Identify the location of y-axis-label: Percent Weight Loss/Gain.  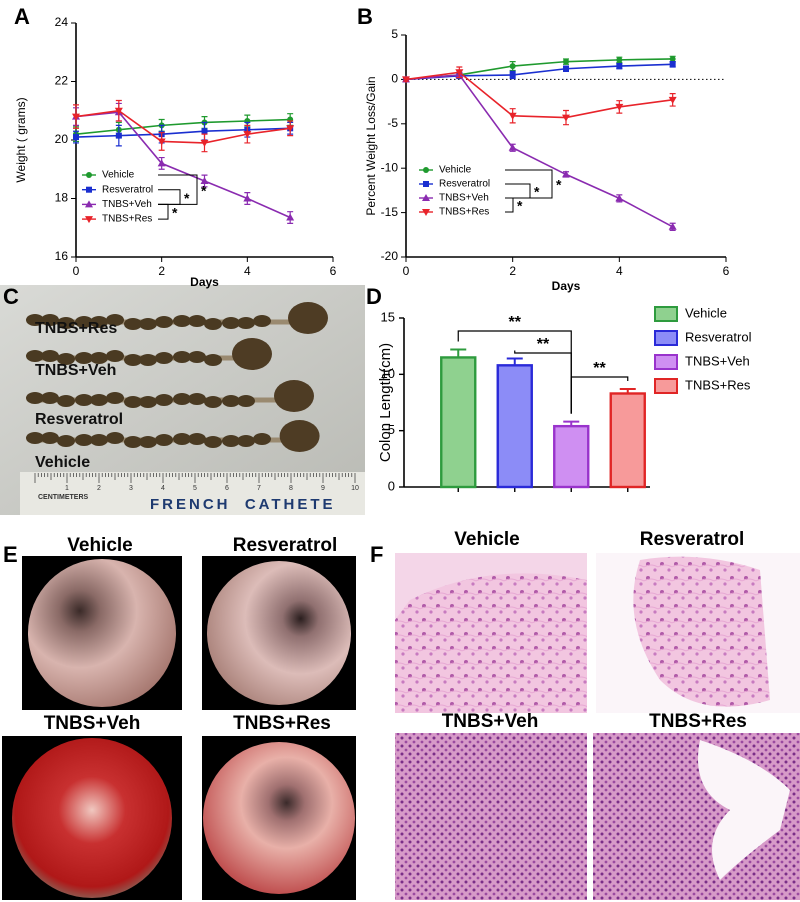
(371, 145).